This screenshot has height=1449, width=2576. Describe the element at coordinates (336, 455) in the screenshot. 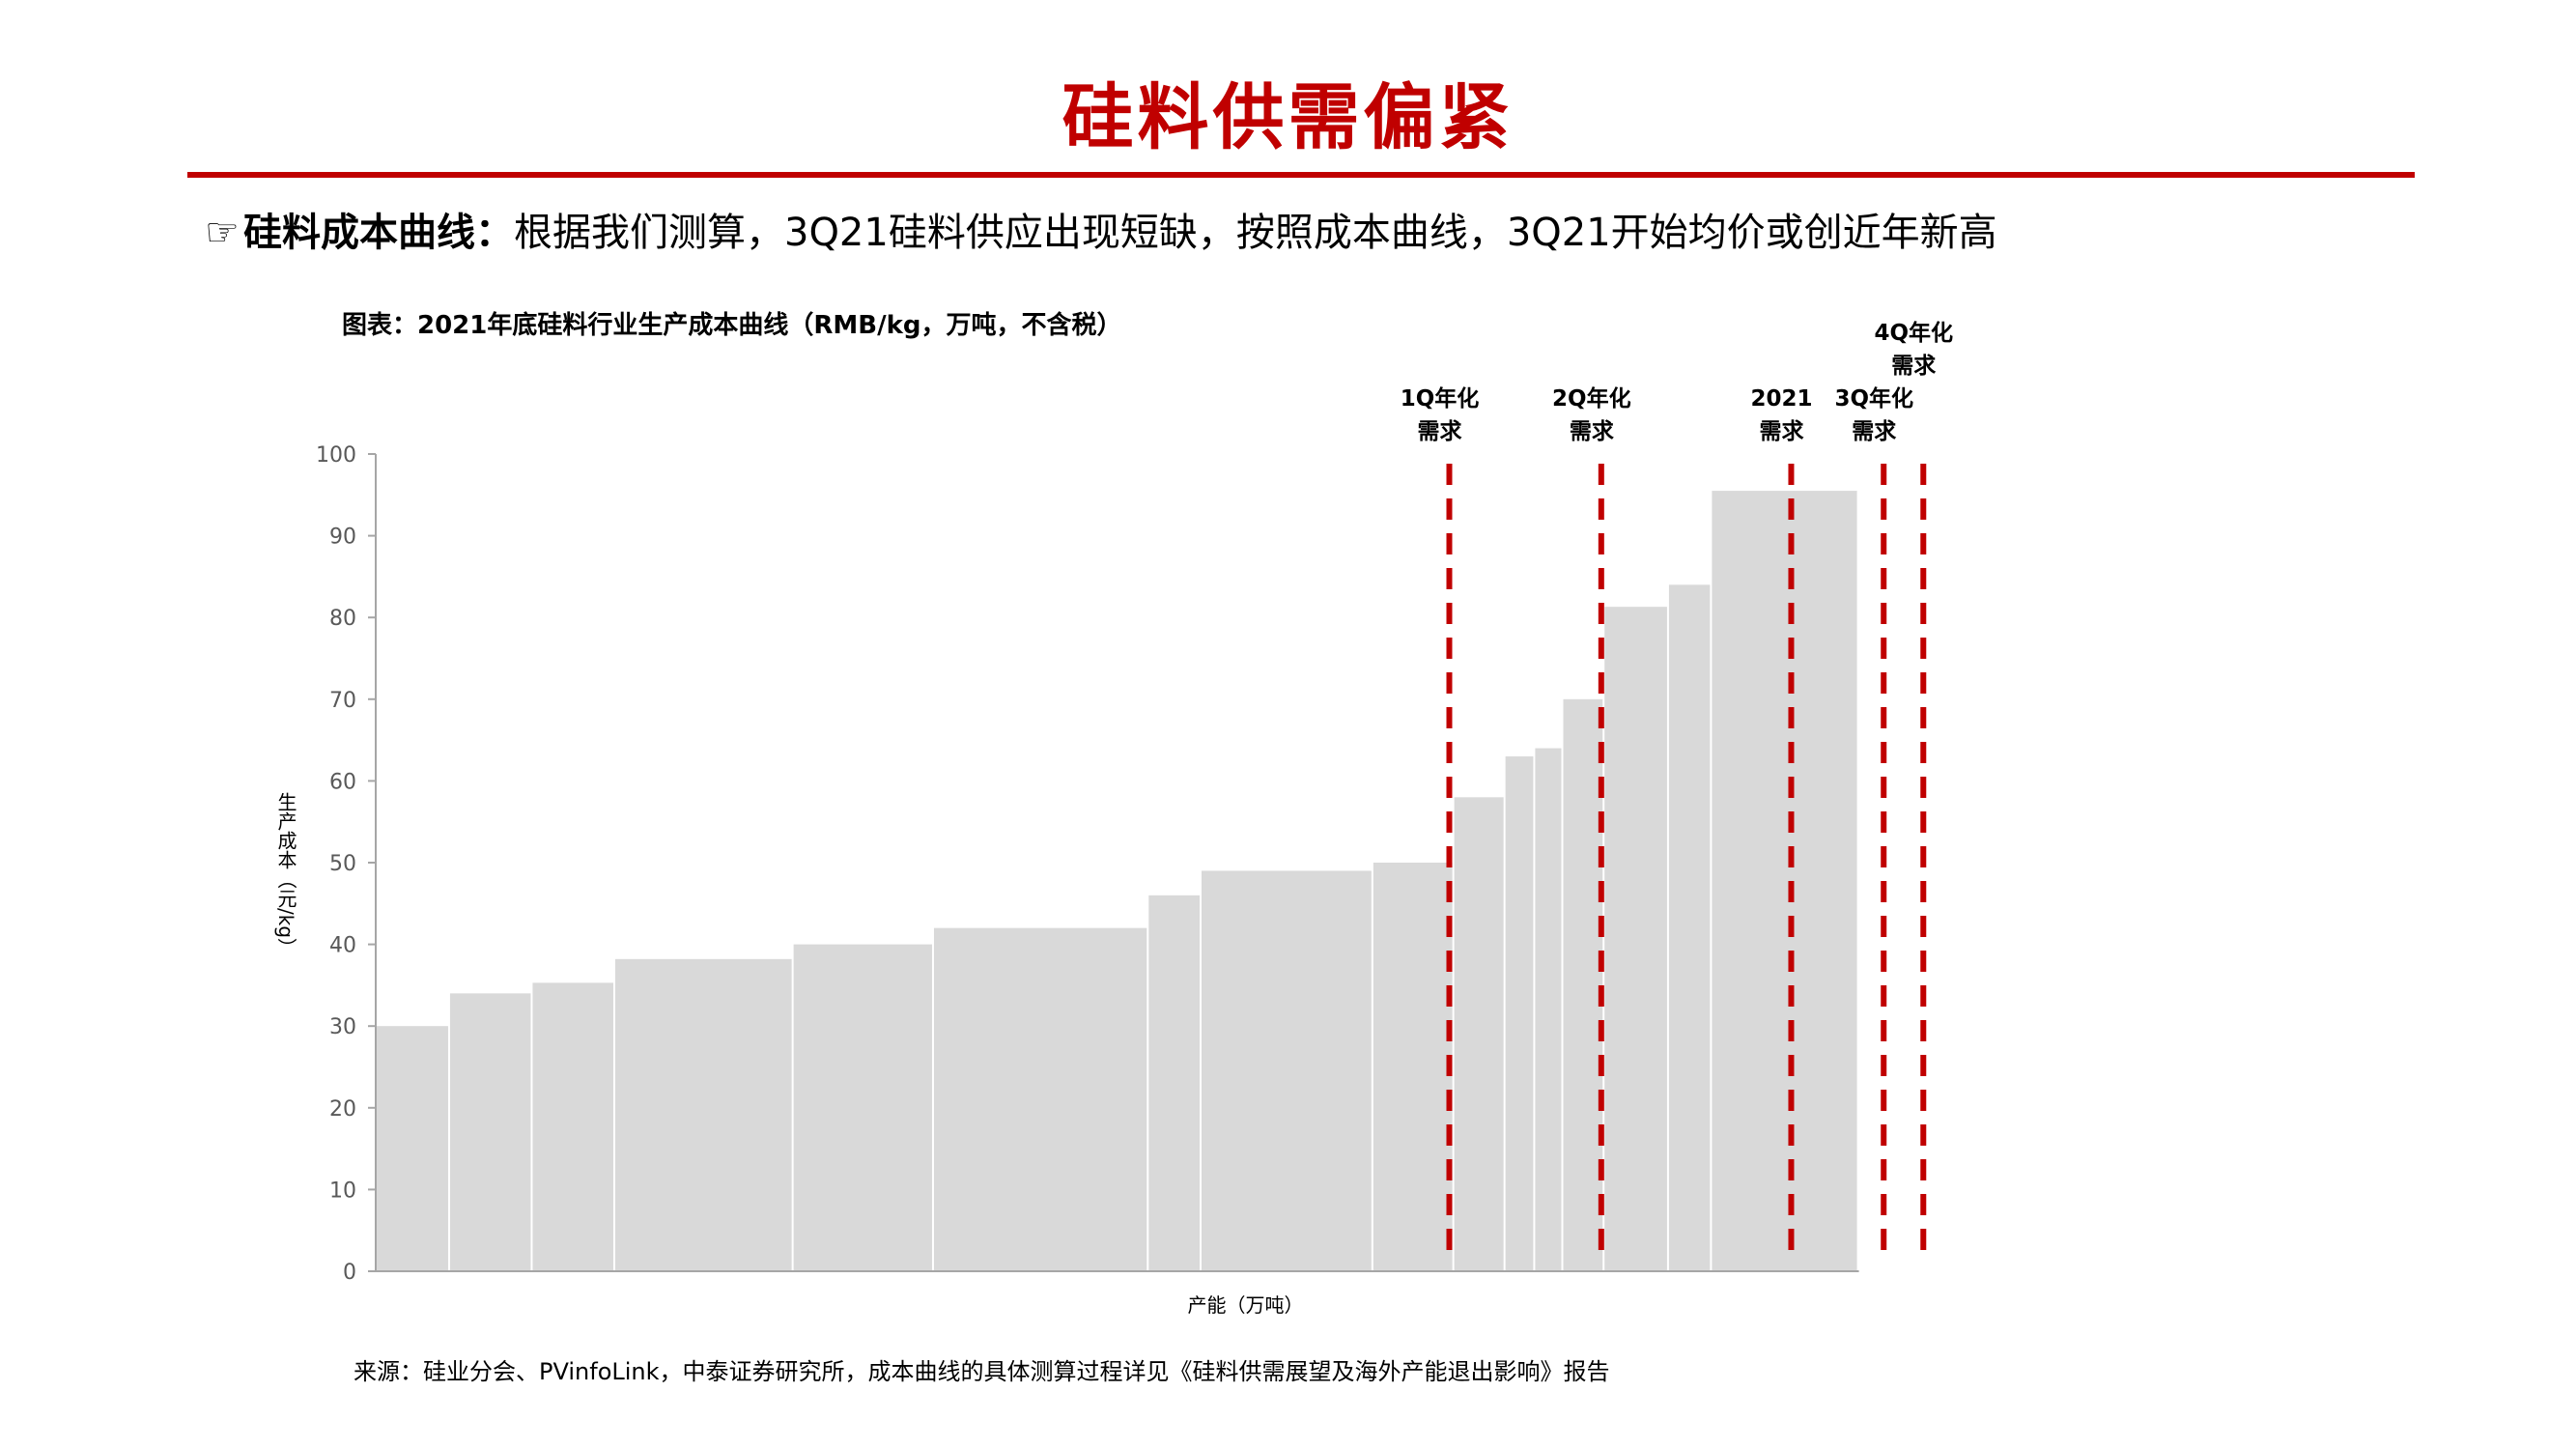

I see `y-tick-label: 100` at that location.